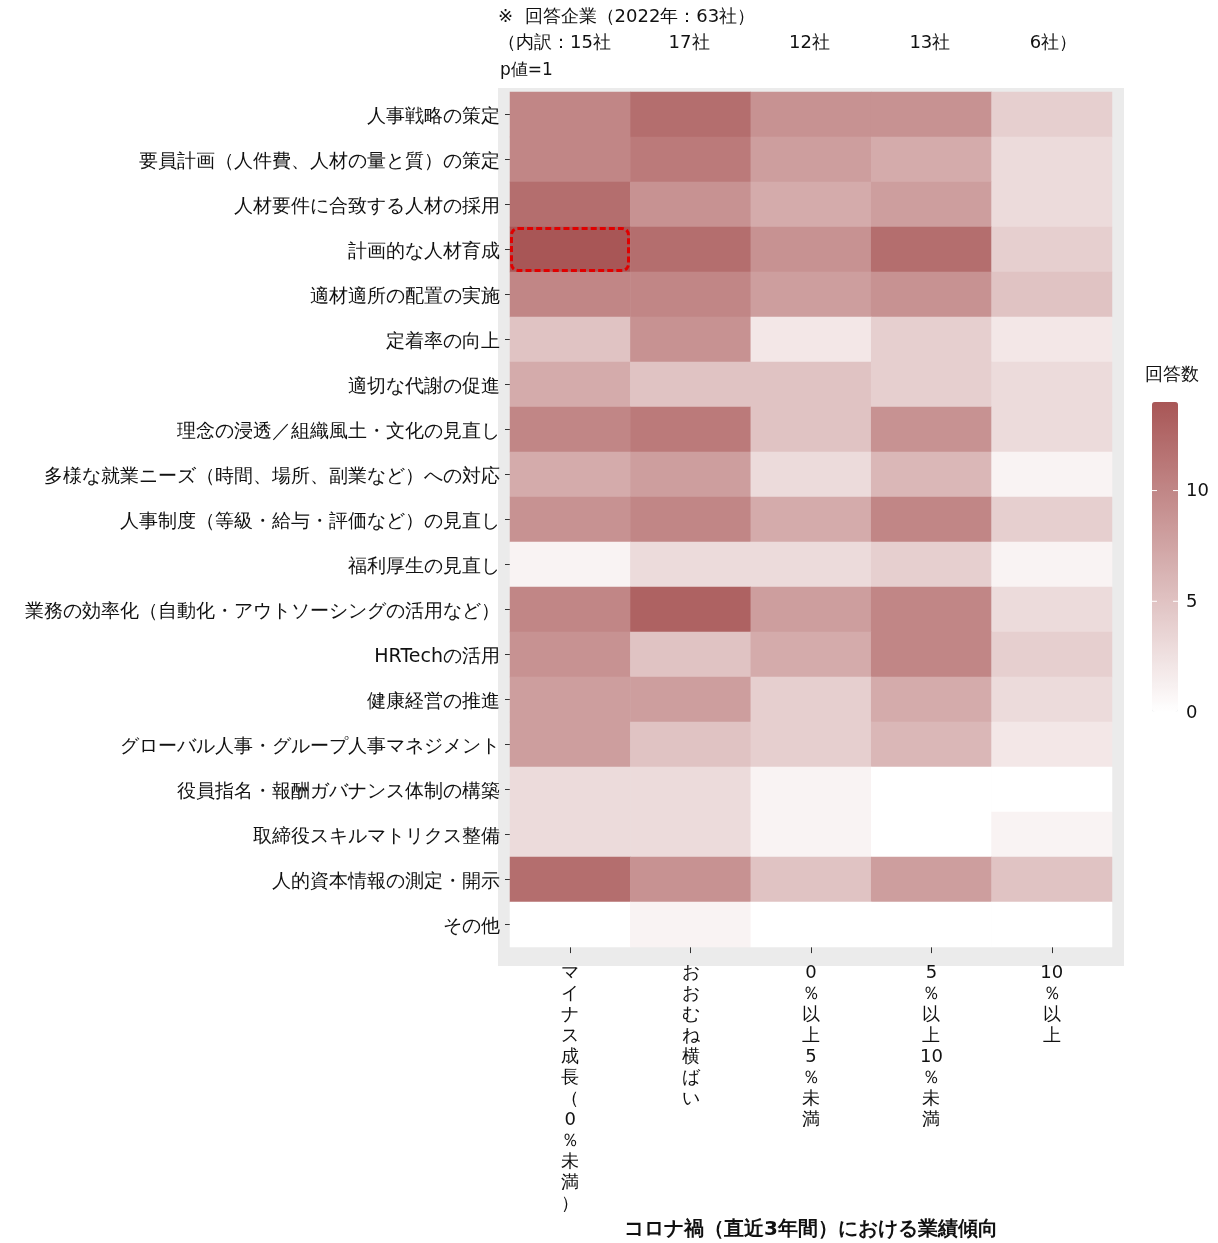 This screenshot has width=1218, height=1243. What do you see at coordinates (811, 1045) in the screenshot?
I see `x-tick-label: 0％以上5％未満` at bounding box center [811, 1045].